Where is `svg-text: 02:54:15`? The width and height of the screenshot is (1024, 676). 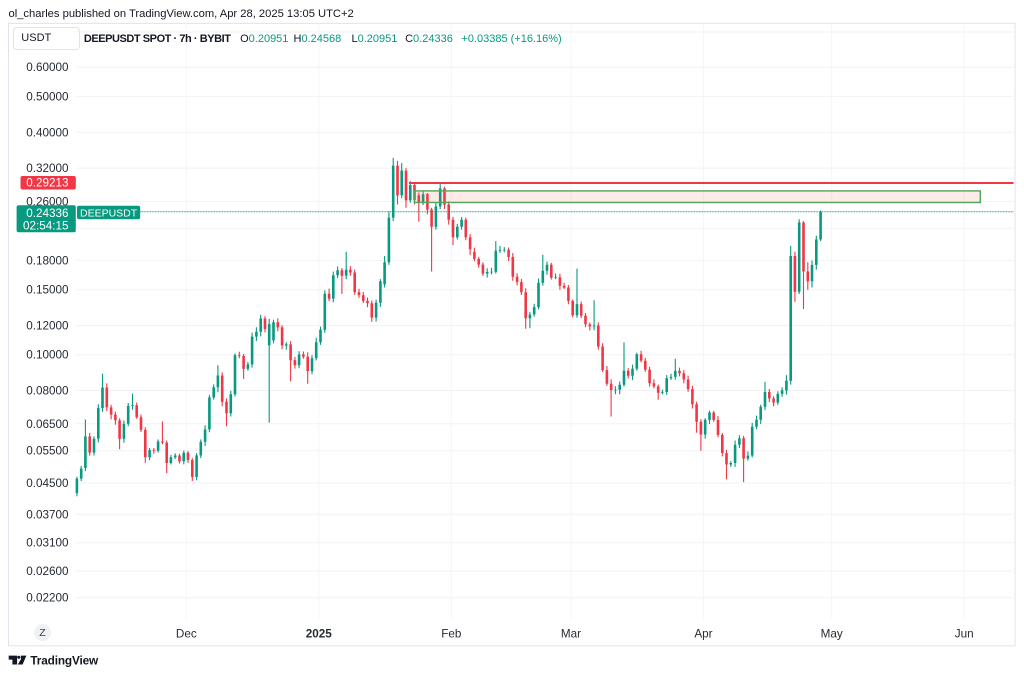
svg-text: 02:54:15 is located at coordinates (46, 226).